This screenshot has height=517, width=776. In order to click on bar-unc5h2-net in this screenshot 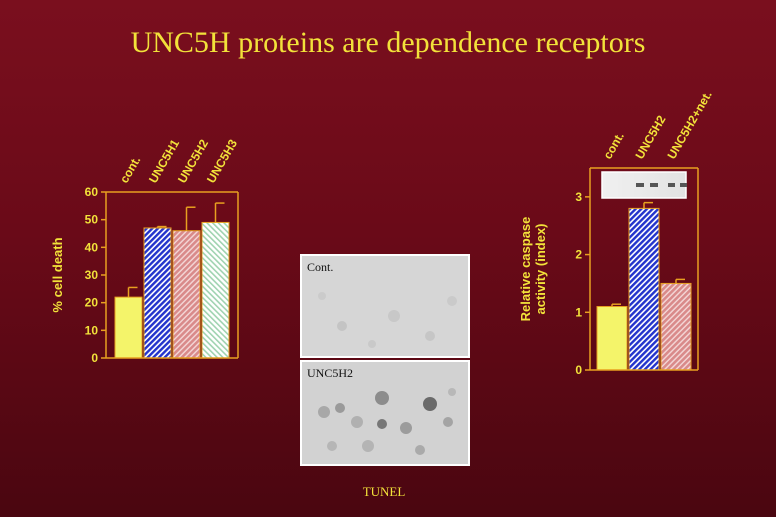, I will do `click(676, 326)`.